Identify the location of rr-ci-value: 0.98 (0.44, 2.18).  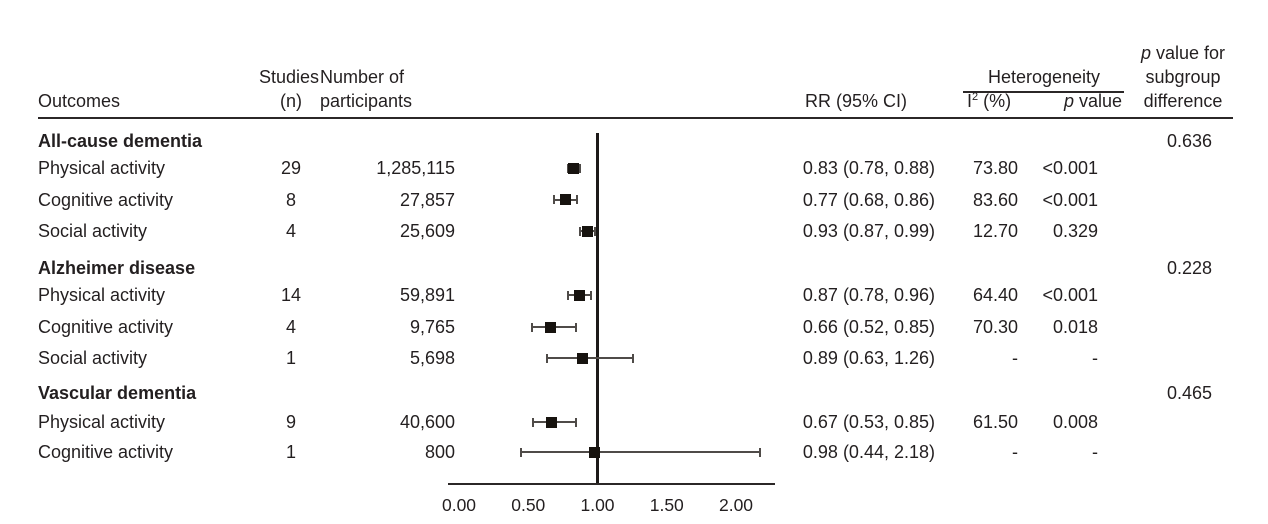
(868, 452).